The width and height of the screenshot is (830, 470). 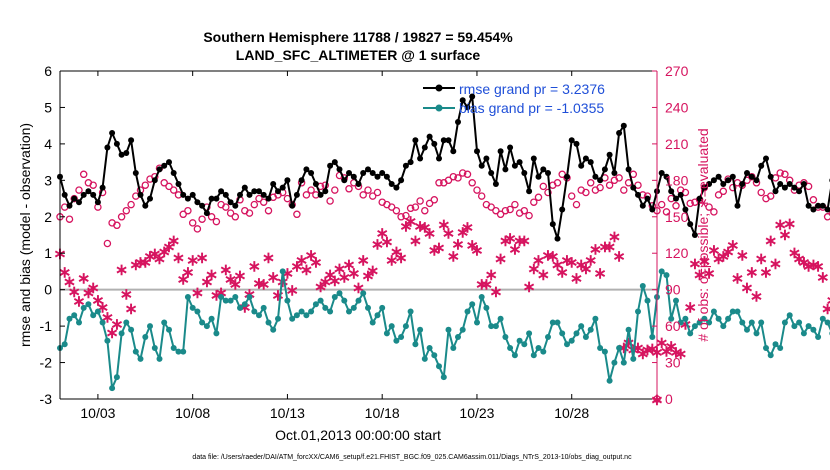 I want to click on y-tick-label-right: 240, so click(x=677, y=107).